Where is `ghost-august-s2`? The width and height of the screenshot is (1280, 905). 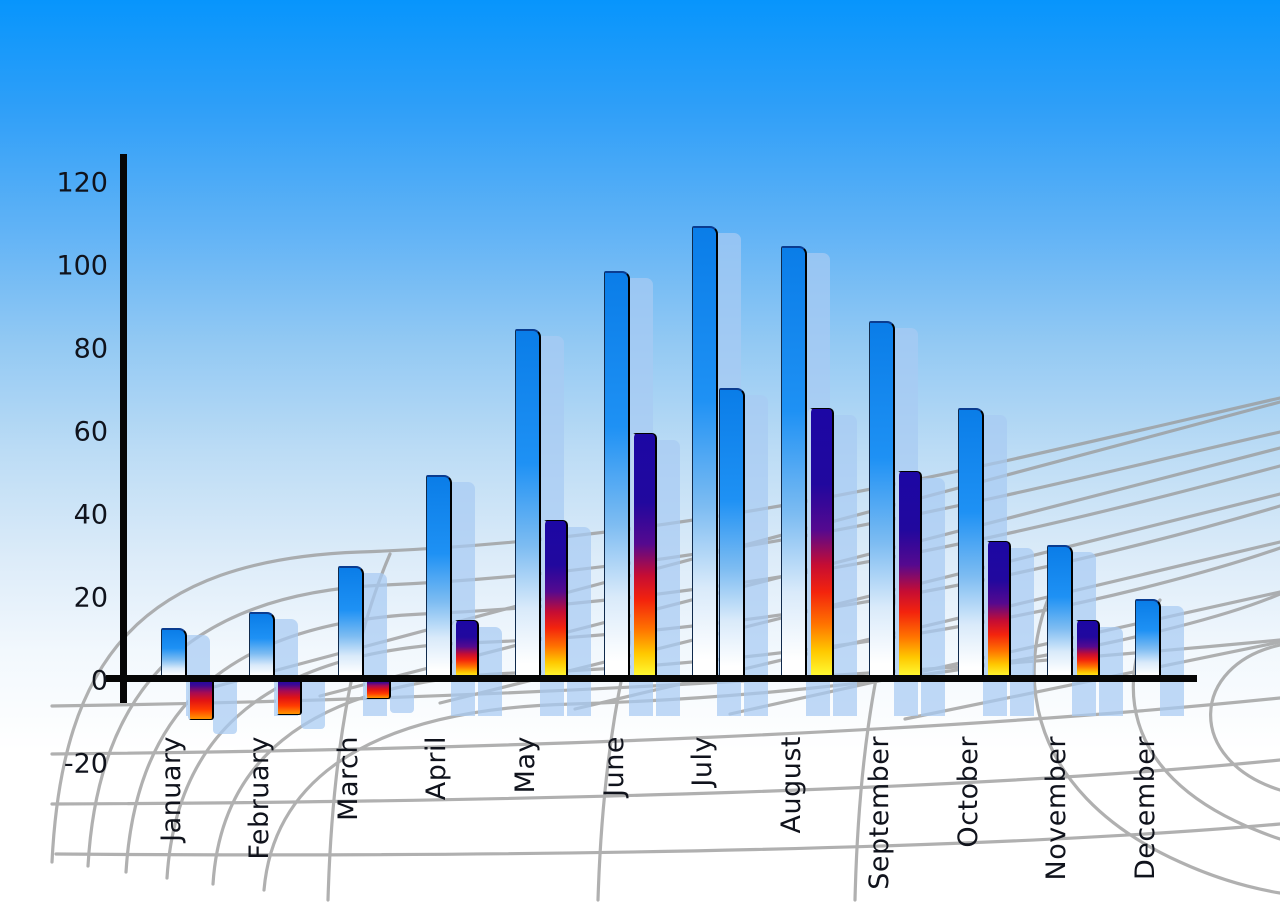
ghost-august-s2 is located at coordinates (844, 565).